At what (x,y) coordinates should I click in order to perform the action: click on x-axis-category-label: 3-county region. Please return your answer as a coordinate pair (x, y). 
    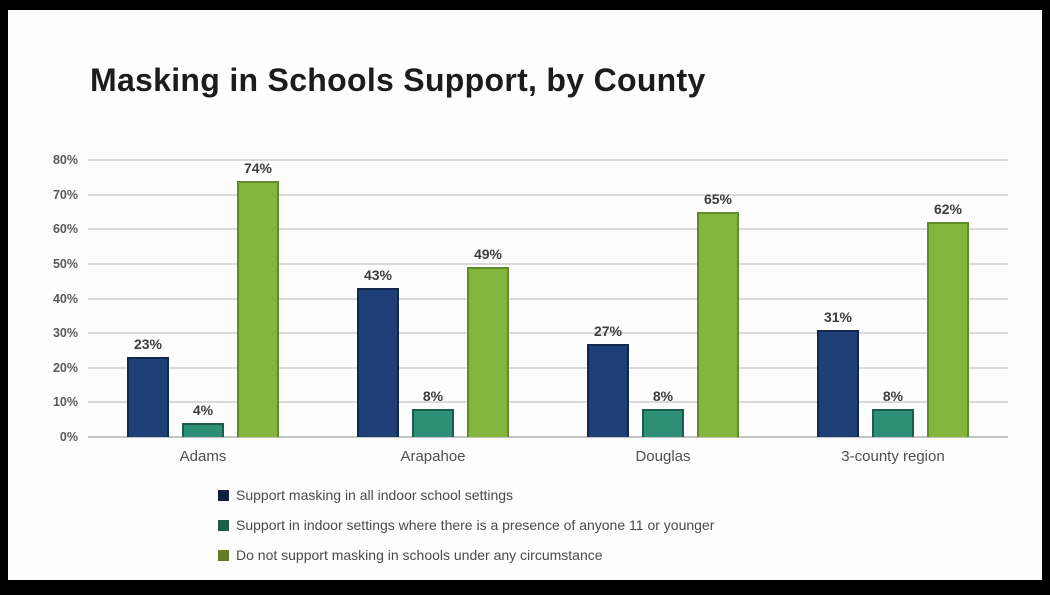
    Looking at the image, I should click on (893, 456).